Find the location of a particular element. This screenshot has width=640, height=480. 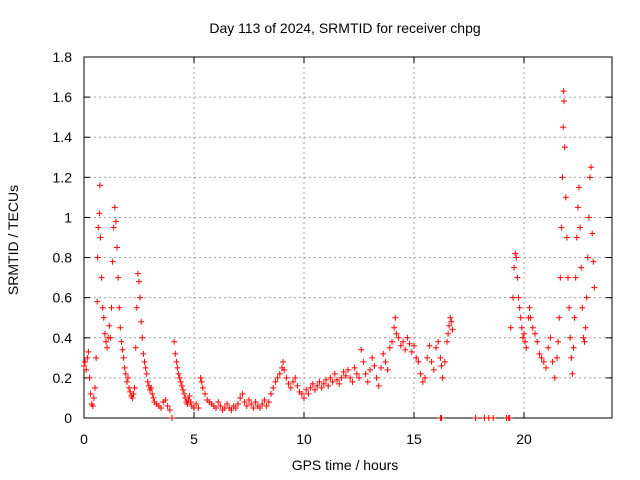

x-tick-label: 5 is located at coordinates (194, 439).